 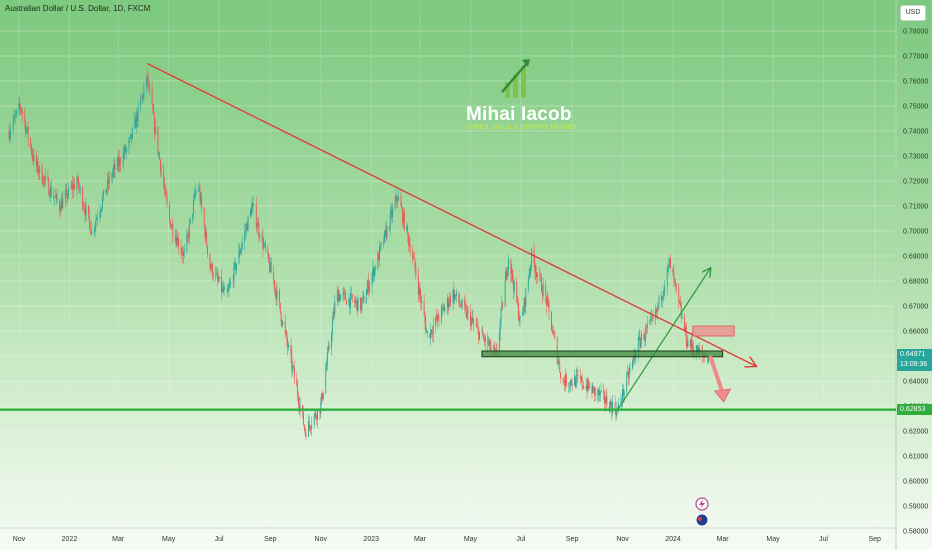 I want to click on currency-button: USD, so click(x=913, y=13).